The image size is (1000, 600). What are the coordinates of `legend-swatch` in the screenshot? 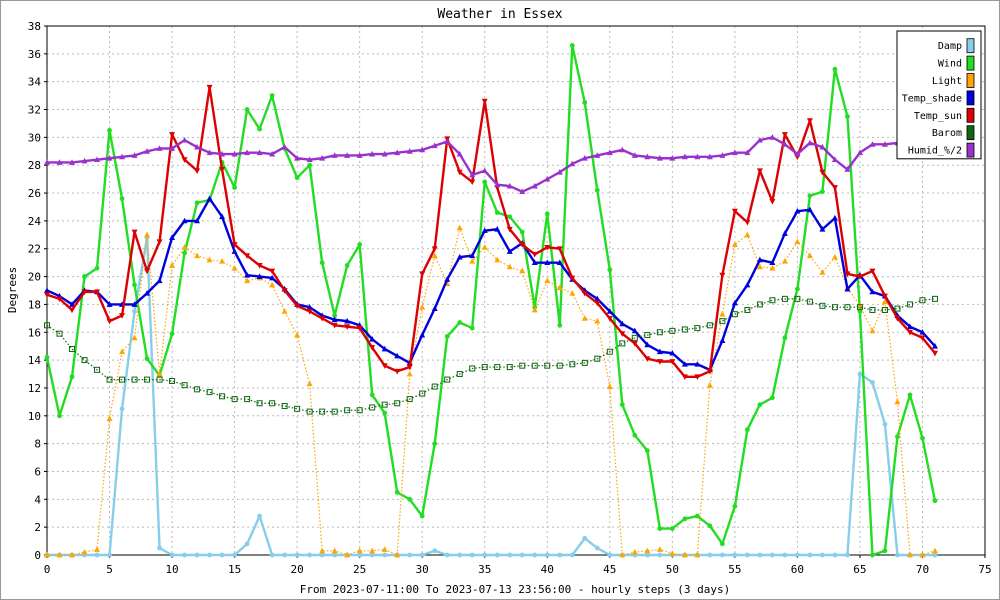 It's located at (970, 98).